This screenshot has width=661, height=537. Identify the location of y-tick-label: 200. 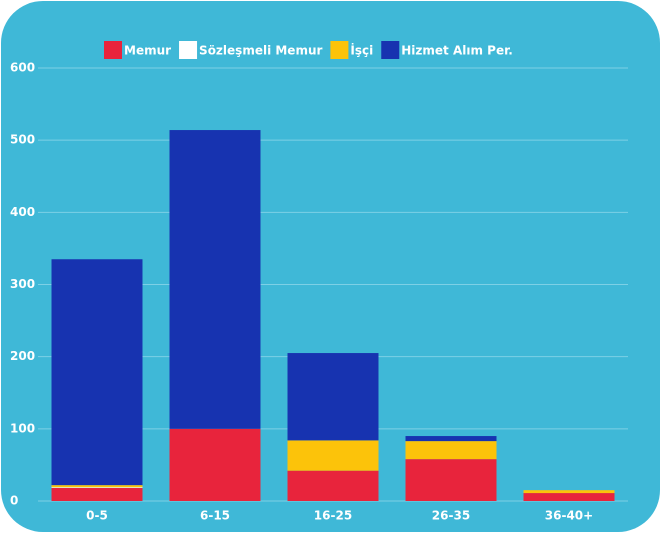
(22, 356).